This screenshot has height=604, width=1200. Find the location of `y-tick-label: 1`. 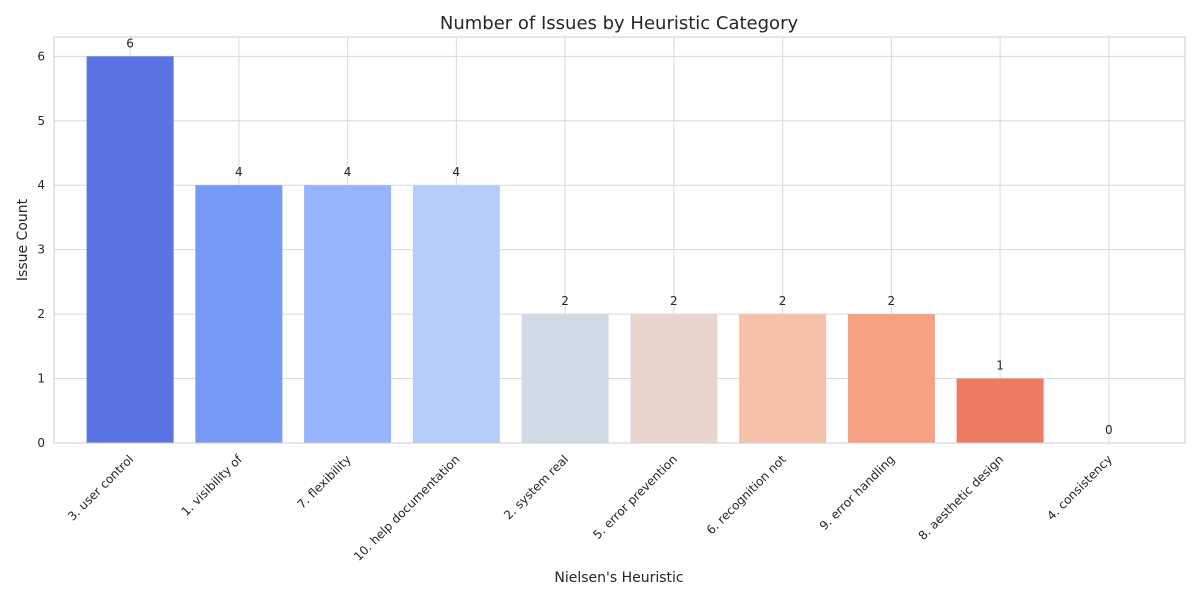

y-tick-label: 1 is located at coordinates (41, 379).